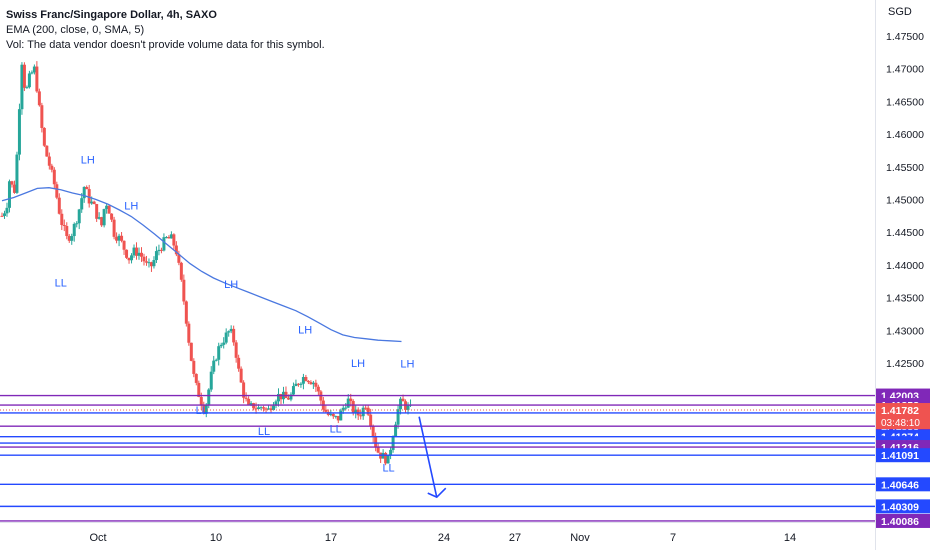 This screenshot has width=932, height=550. Describe the element at coordinates (331, 538) in the screenshot. I see `x-tick-label: 17` at that location.